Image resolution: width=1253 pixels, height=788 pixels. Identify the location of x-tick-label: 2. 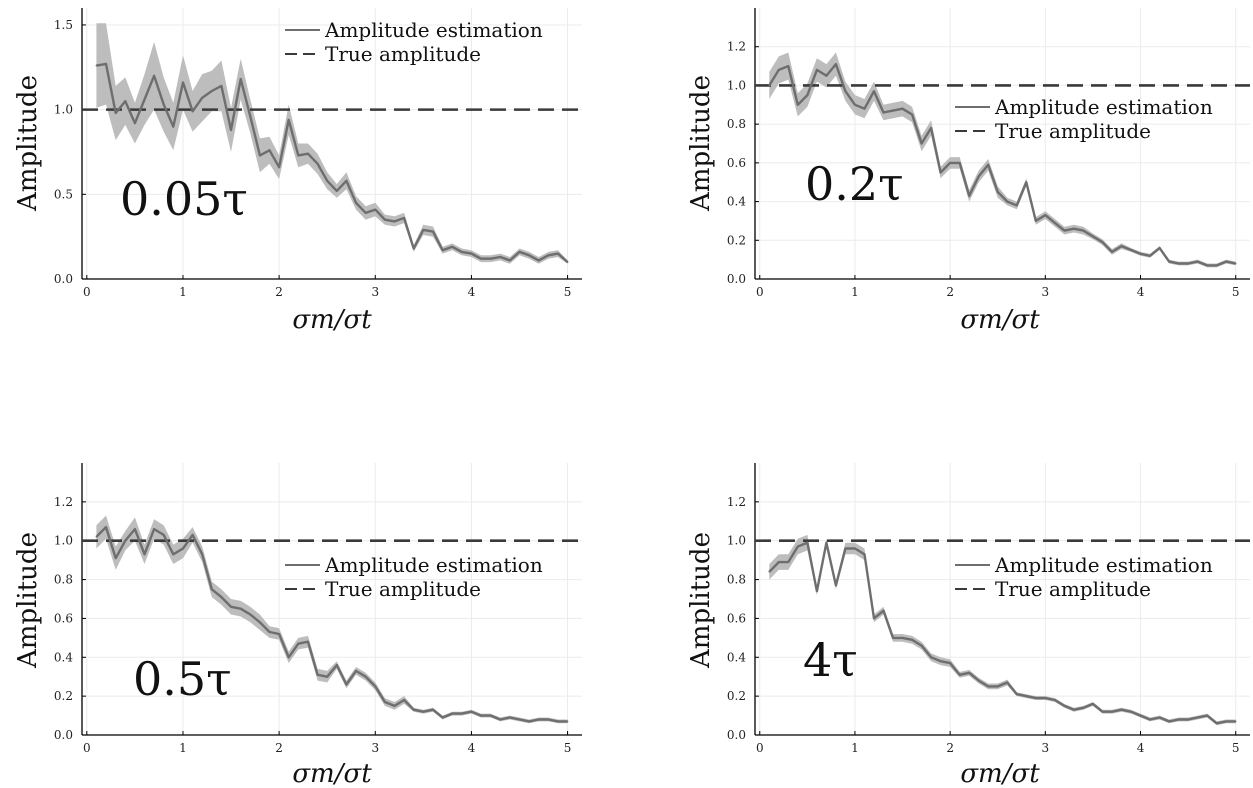
(279, 292).